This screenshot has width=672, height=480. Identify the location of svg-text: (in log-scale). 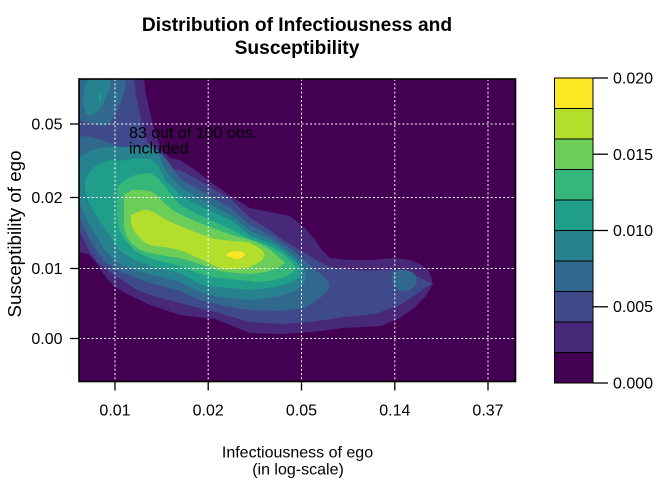
(298, 470).